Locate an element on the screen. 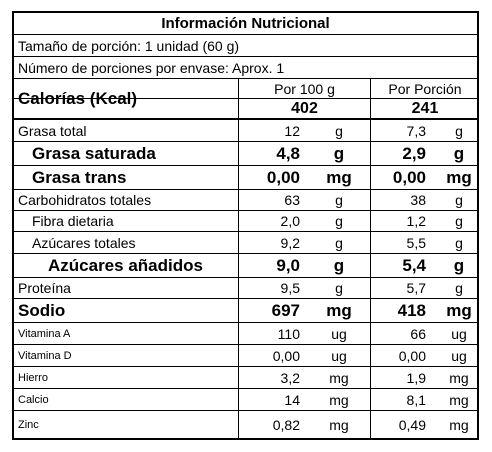 Image resolution: width=492 pixels, height=452 pixels. perportion-value: 7,3 is located at coordinates (416, 130).